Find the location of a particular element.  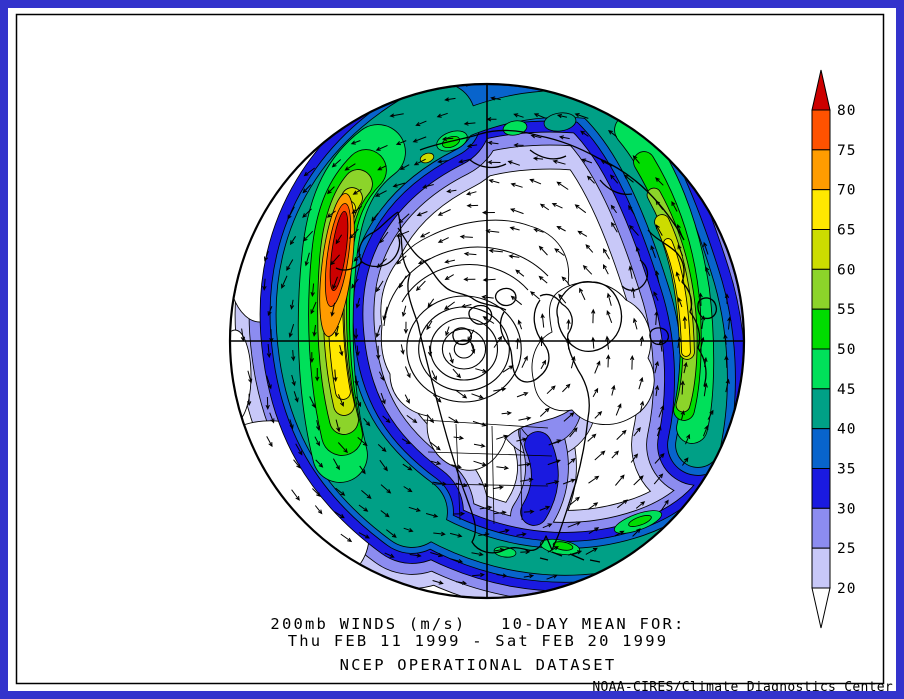

colorbar-tick-label: 75 is located at coordinates (846, 151).